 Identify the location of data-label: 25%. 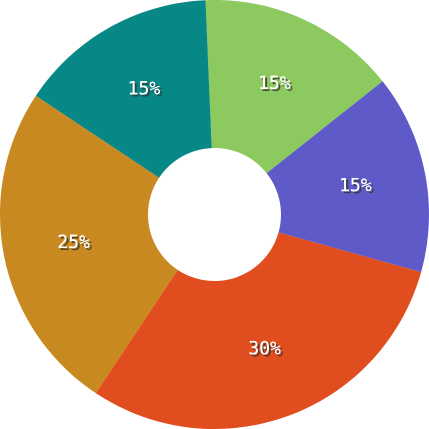
(75, 242).